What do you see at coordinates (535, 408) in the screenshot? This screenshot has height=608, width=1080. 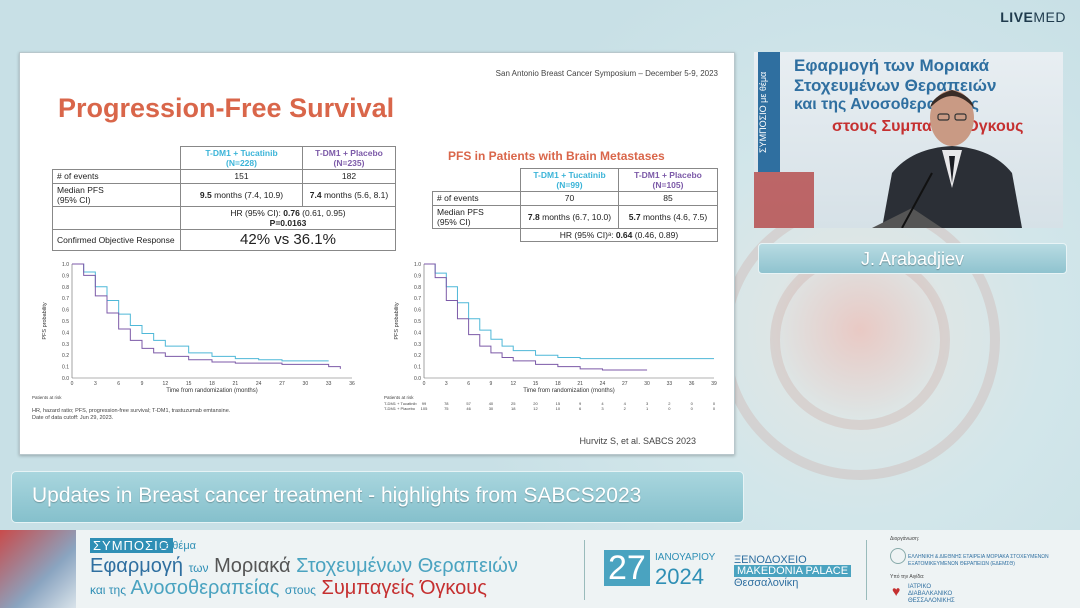 I see `risk-count: 12` at bounding box center [535, 408].